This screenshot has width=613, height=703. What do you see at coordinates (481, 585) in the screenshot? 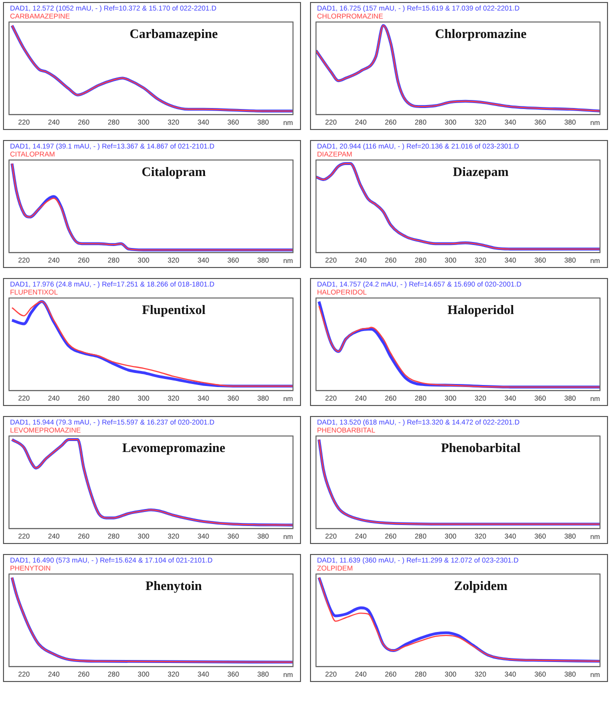
I see `chart-title: Zolpidem` at bounding box center [481, 585].